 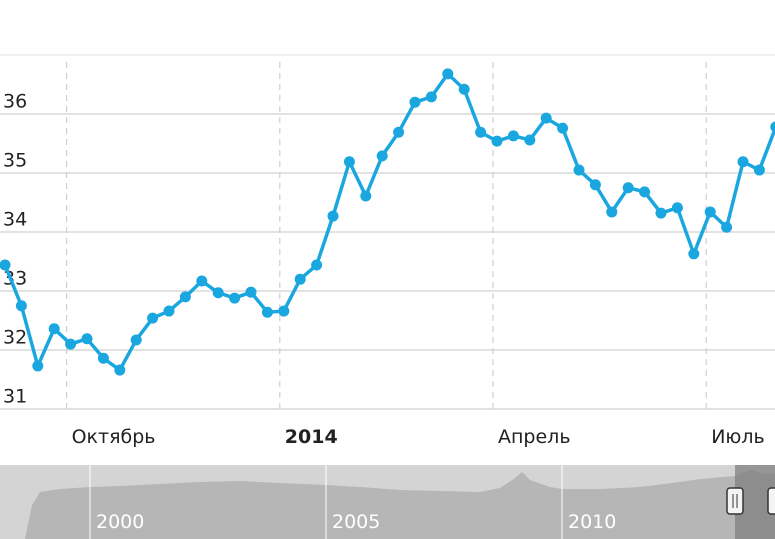 What do you see at coordinates (738, 437) in the screenshot?
I see `x-tick-label: Июль` at bounding box center [738, 437].